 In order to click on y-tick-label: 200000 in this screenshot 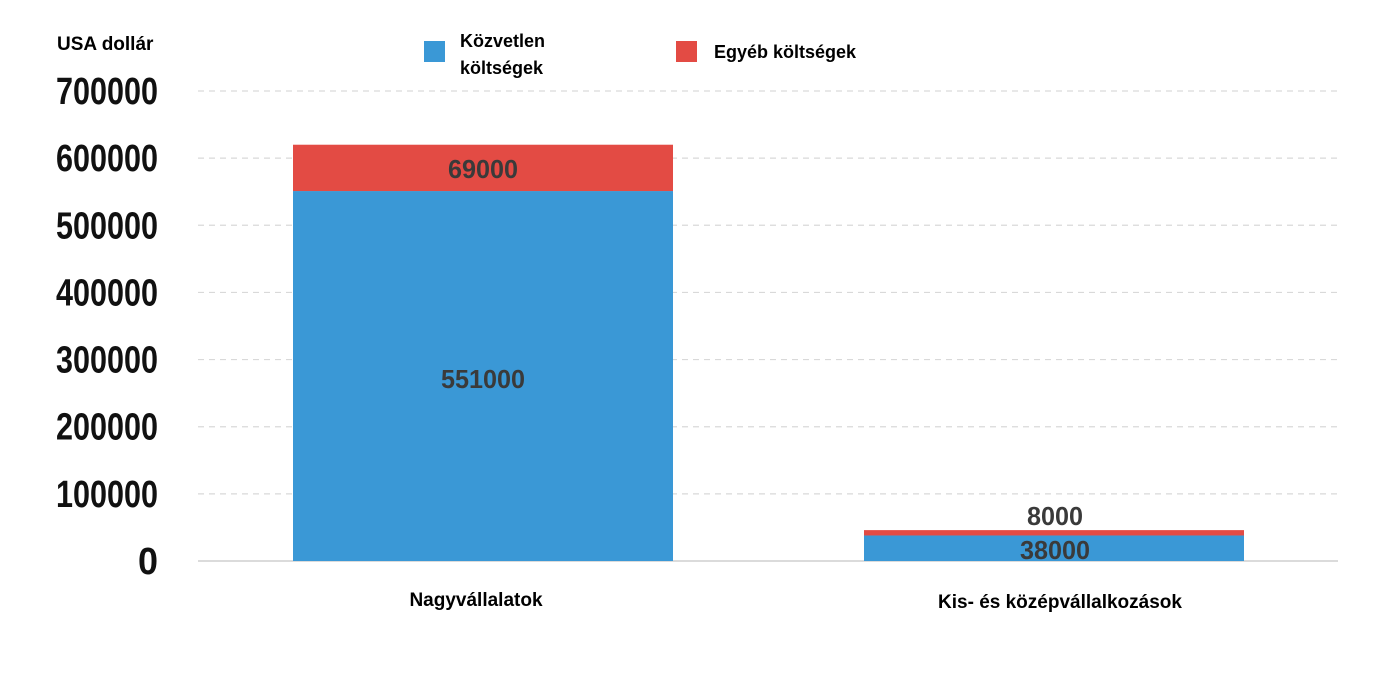, I will do `click(107, 428)`.